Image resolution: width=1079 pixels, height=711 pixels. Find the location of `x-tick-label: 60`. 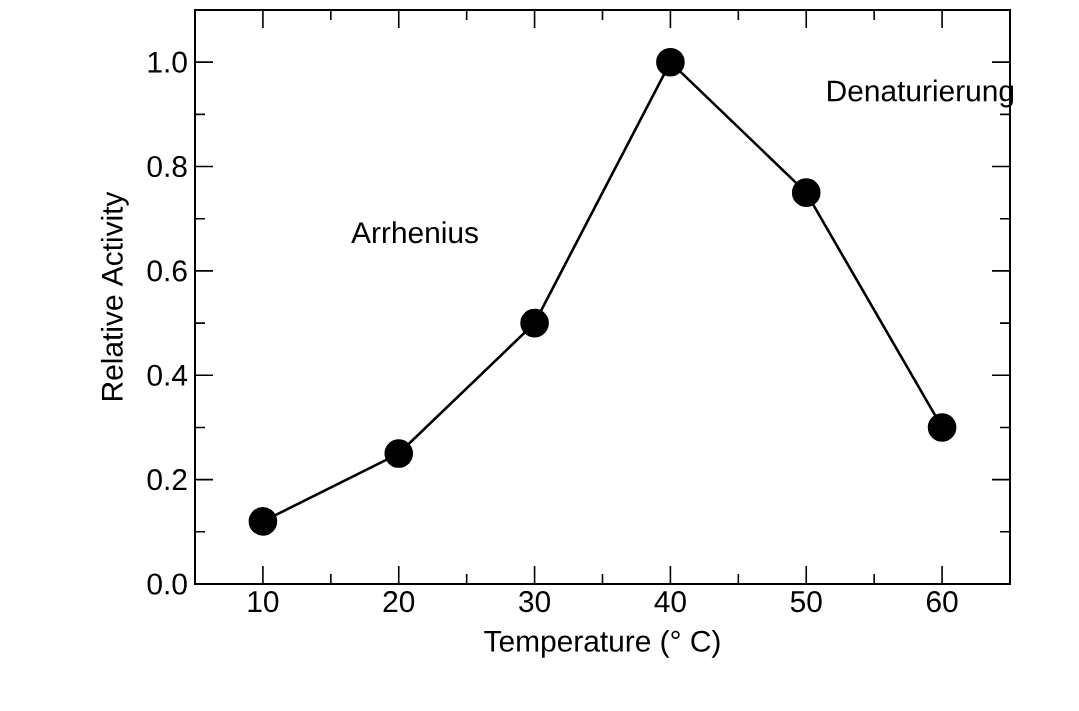

x-tick-label: 60 is located at coordinates (942, 602).